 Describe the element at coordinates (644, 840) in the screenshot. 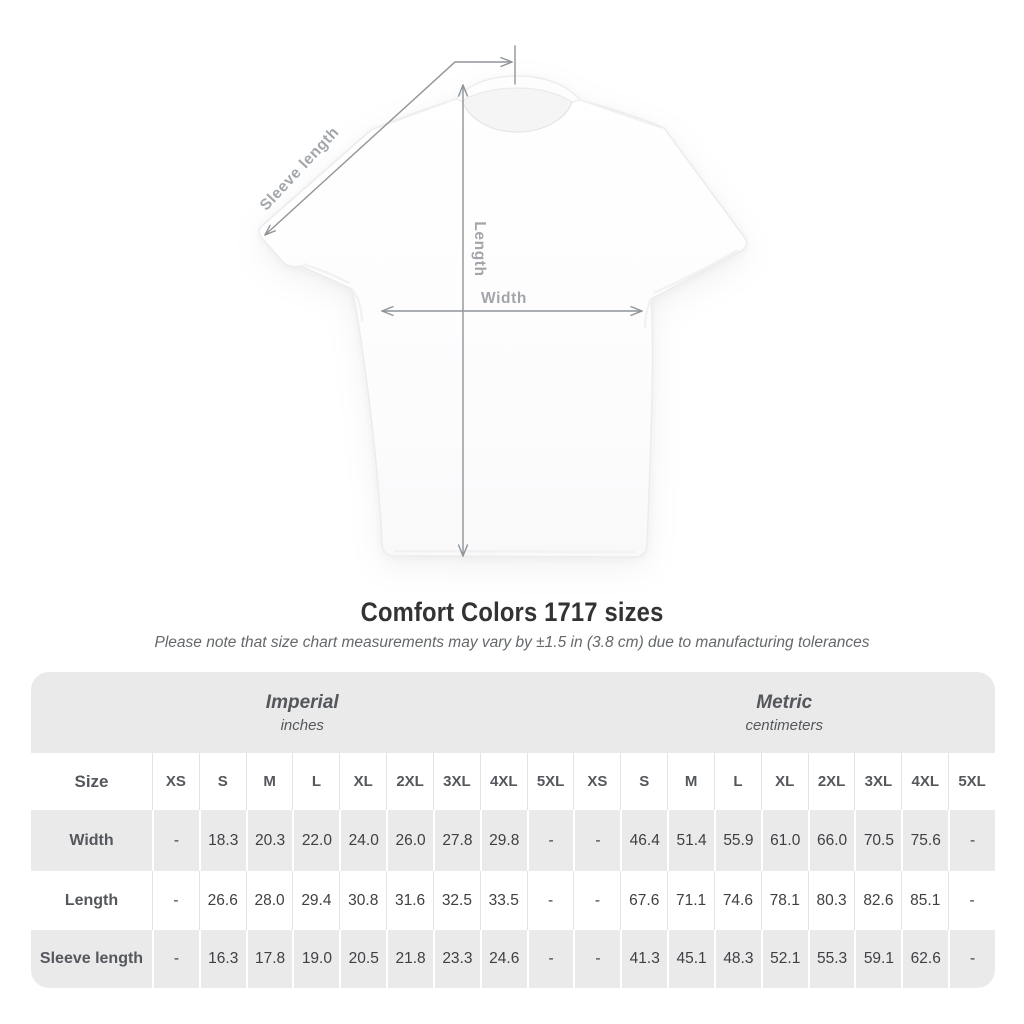

I see `table-cell: 46.4` at that location.